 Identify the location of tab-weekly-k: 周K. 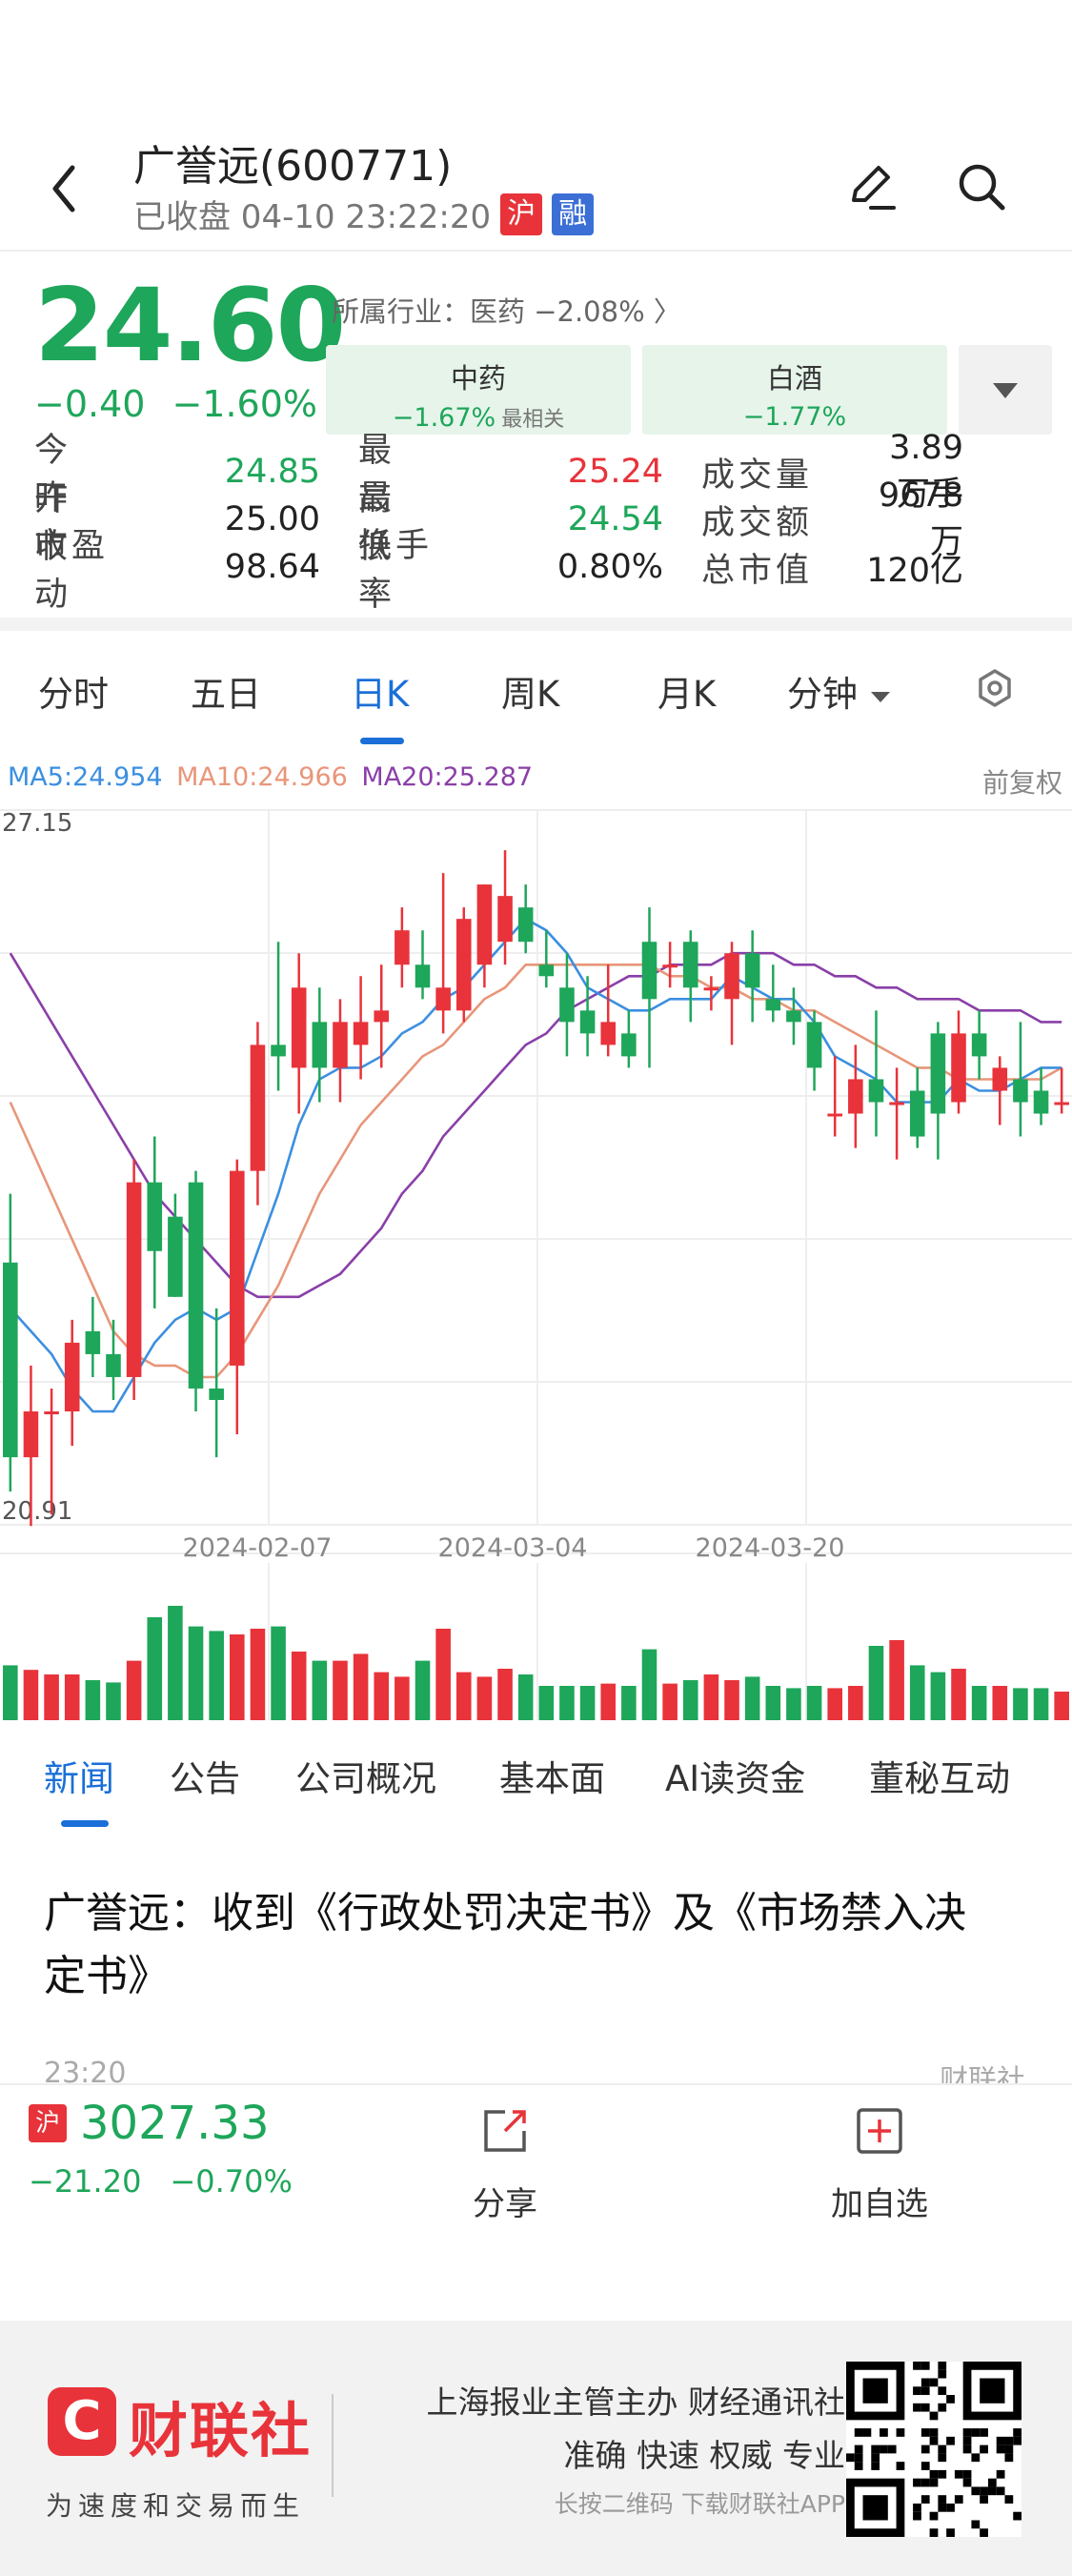
(530, 694).